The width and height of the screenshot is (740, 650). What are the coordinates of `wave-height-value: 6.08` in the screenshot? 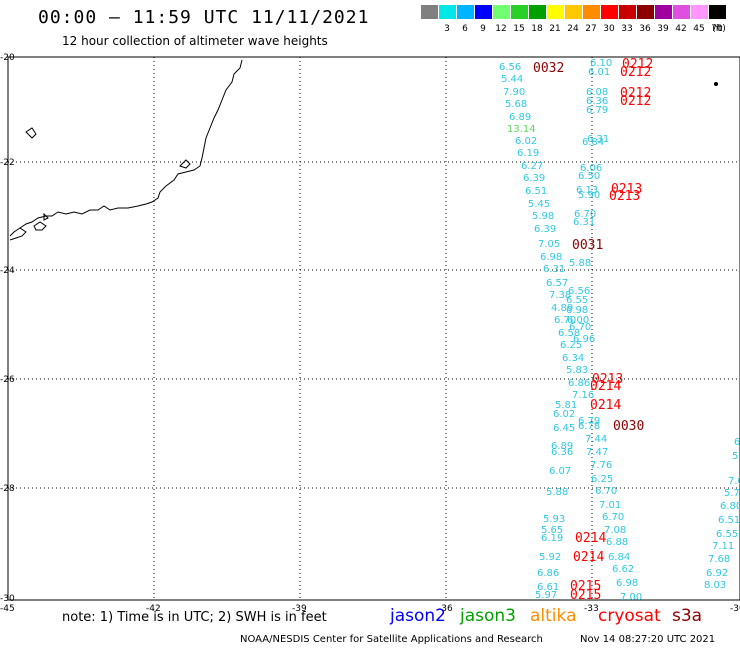 It's located at (597, 92).